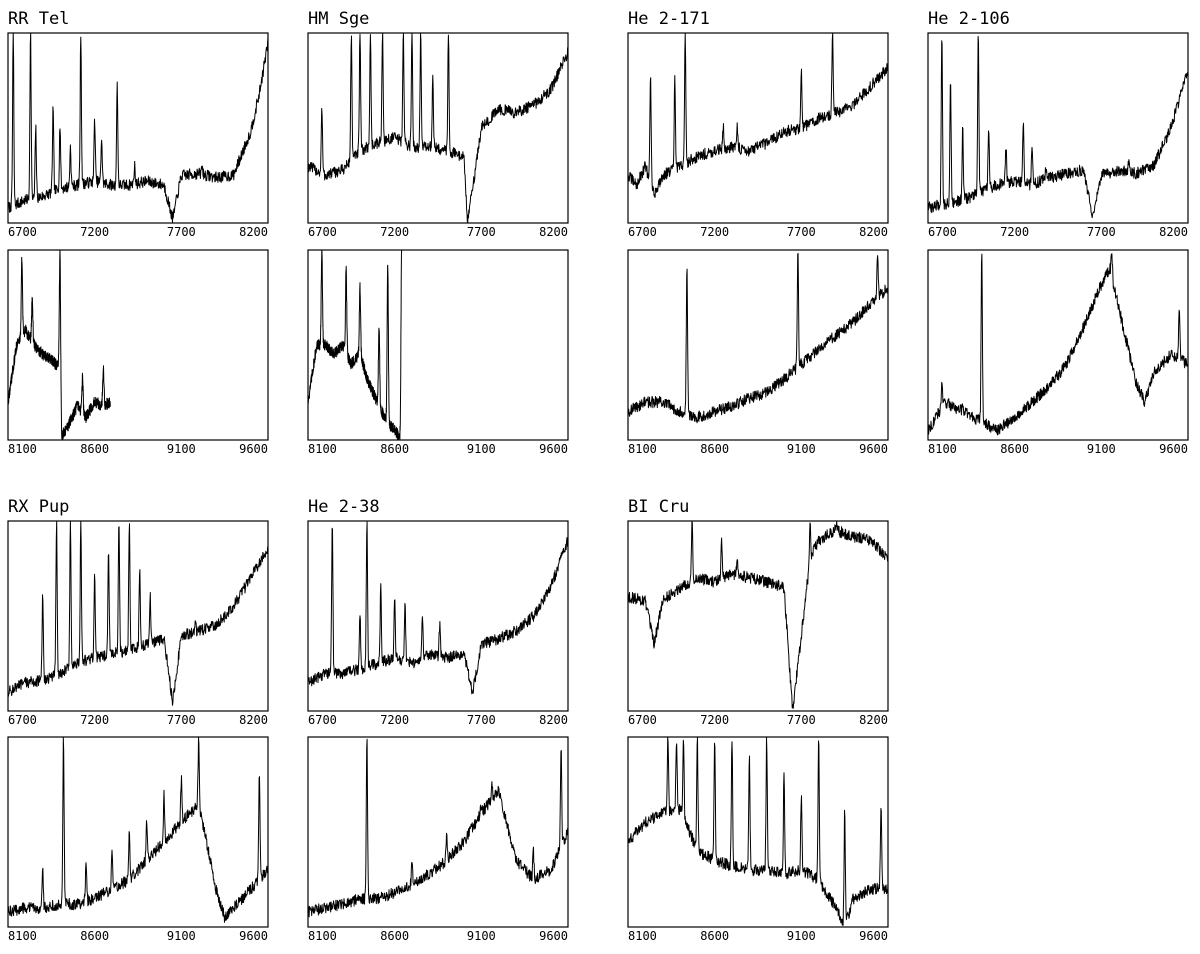 The width and height of the screenshot is (1200, 954). I want to click on panel-rx-pup-near-ir: 8100 8600 9100 9600, so click(138, 839).